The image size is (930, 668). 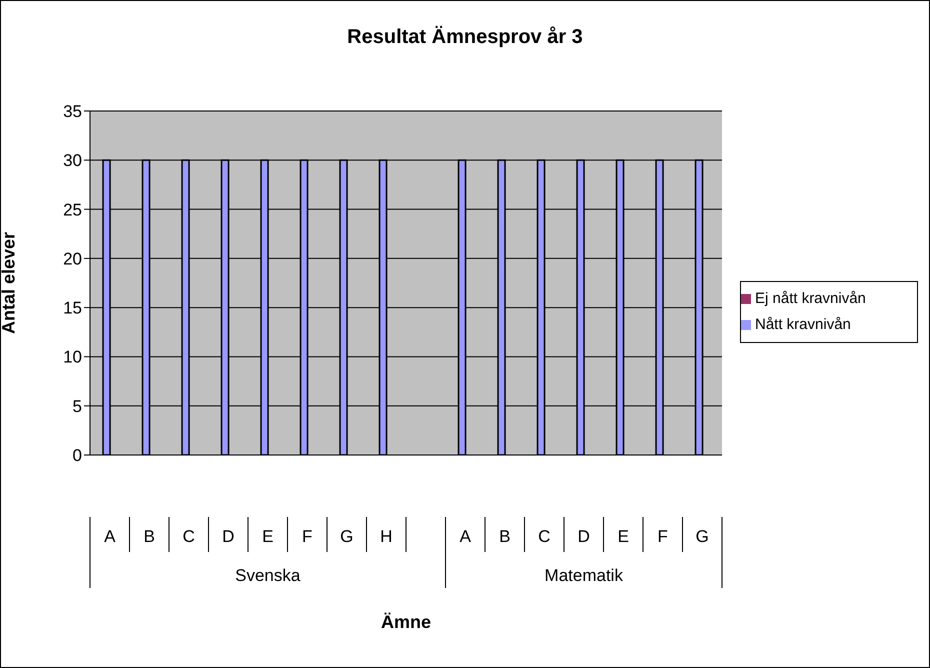 What do you see at coordinates (810, 298) in the screenshot?
I see `legend-label: Ej nått kravnivån` at bounding box center [810, 298].